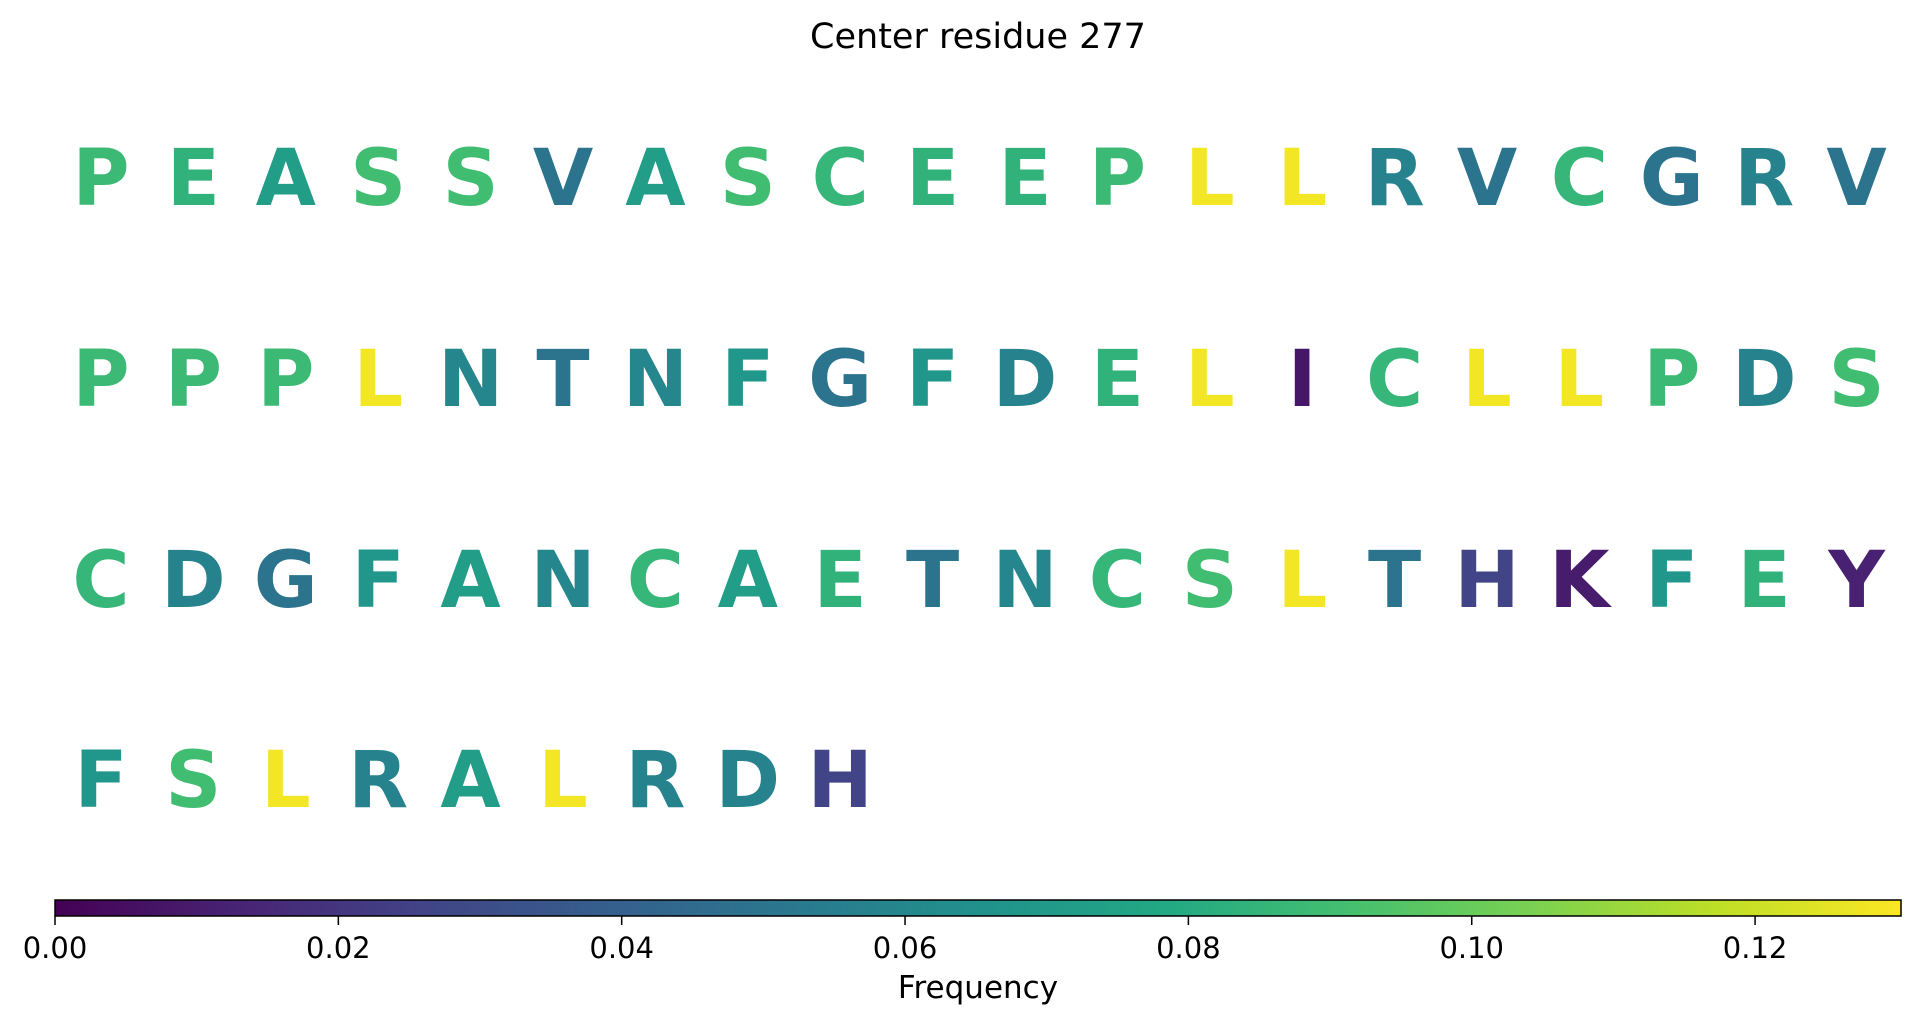  What do you see at coordinates (1755, 948) in the screenshot?
I see `colorbar-tick-label: 0.12` at bounding box center [1755, 948].